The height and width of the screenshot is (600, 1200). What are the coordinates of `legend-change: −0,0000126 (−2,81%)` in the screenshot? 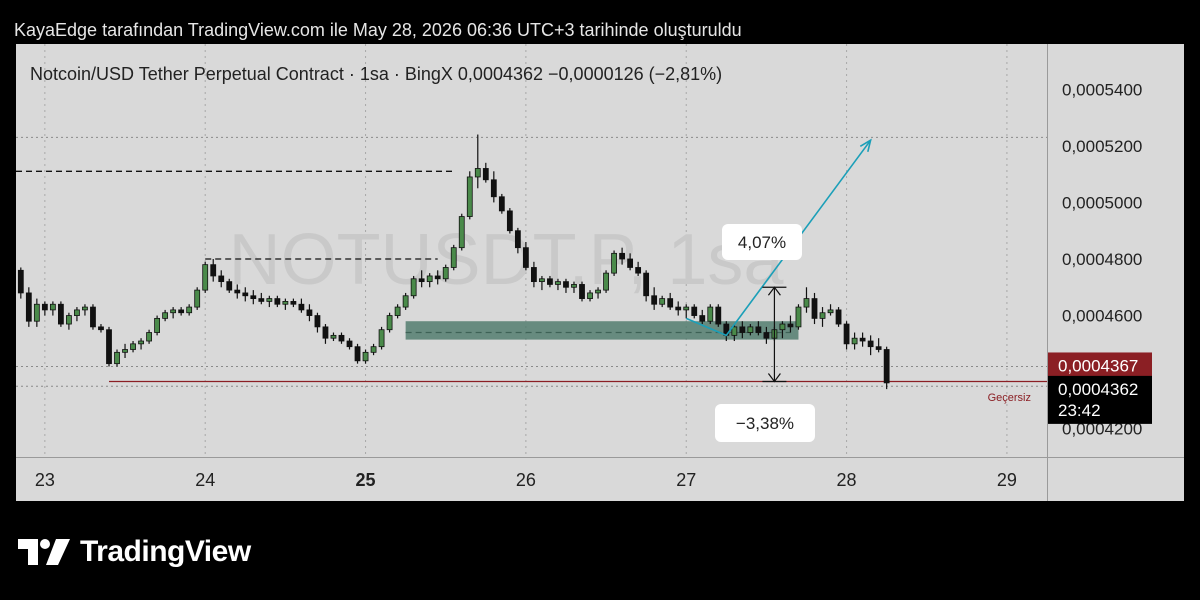 It's located at (635, 74).